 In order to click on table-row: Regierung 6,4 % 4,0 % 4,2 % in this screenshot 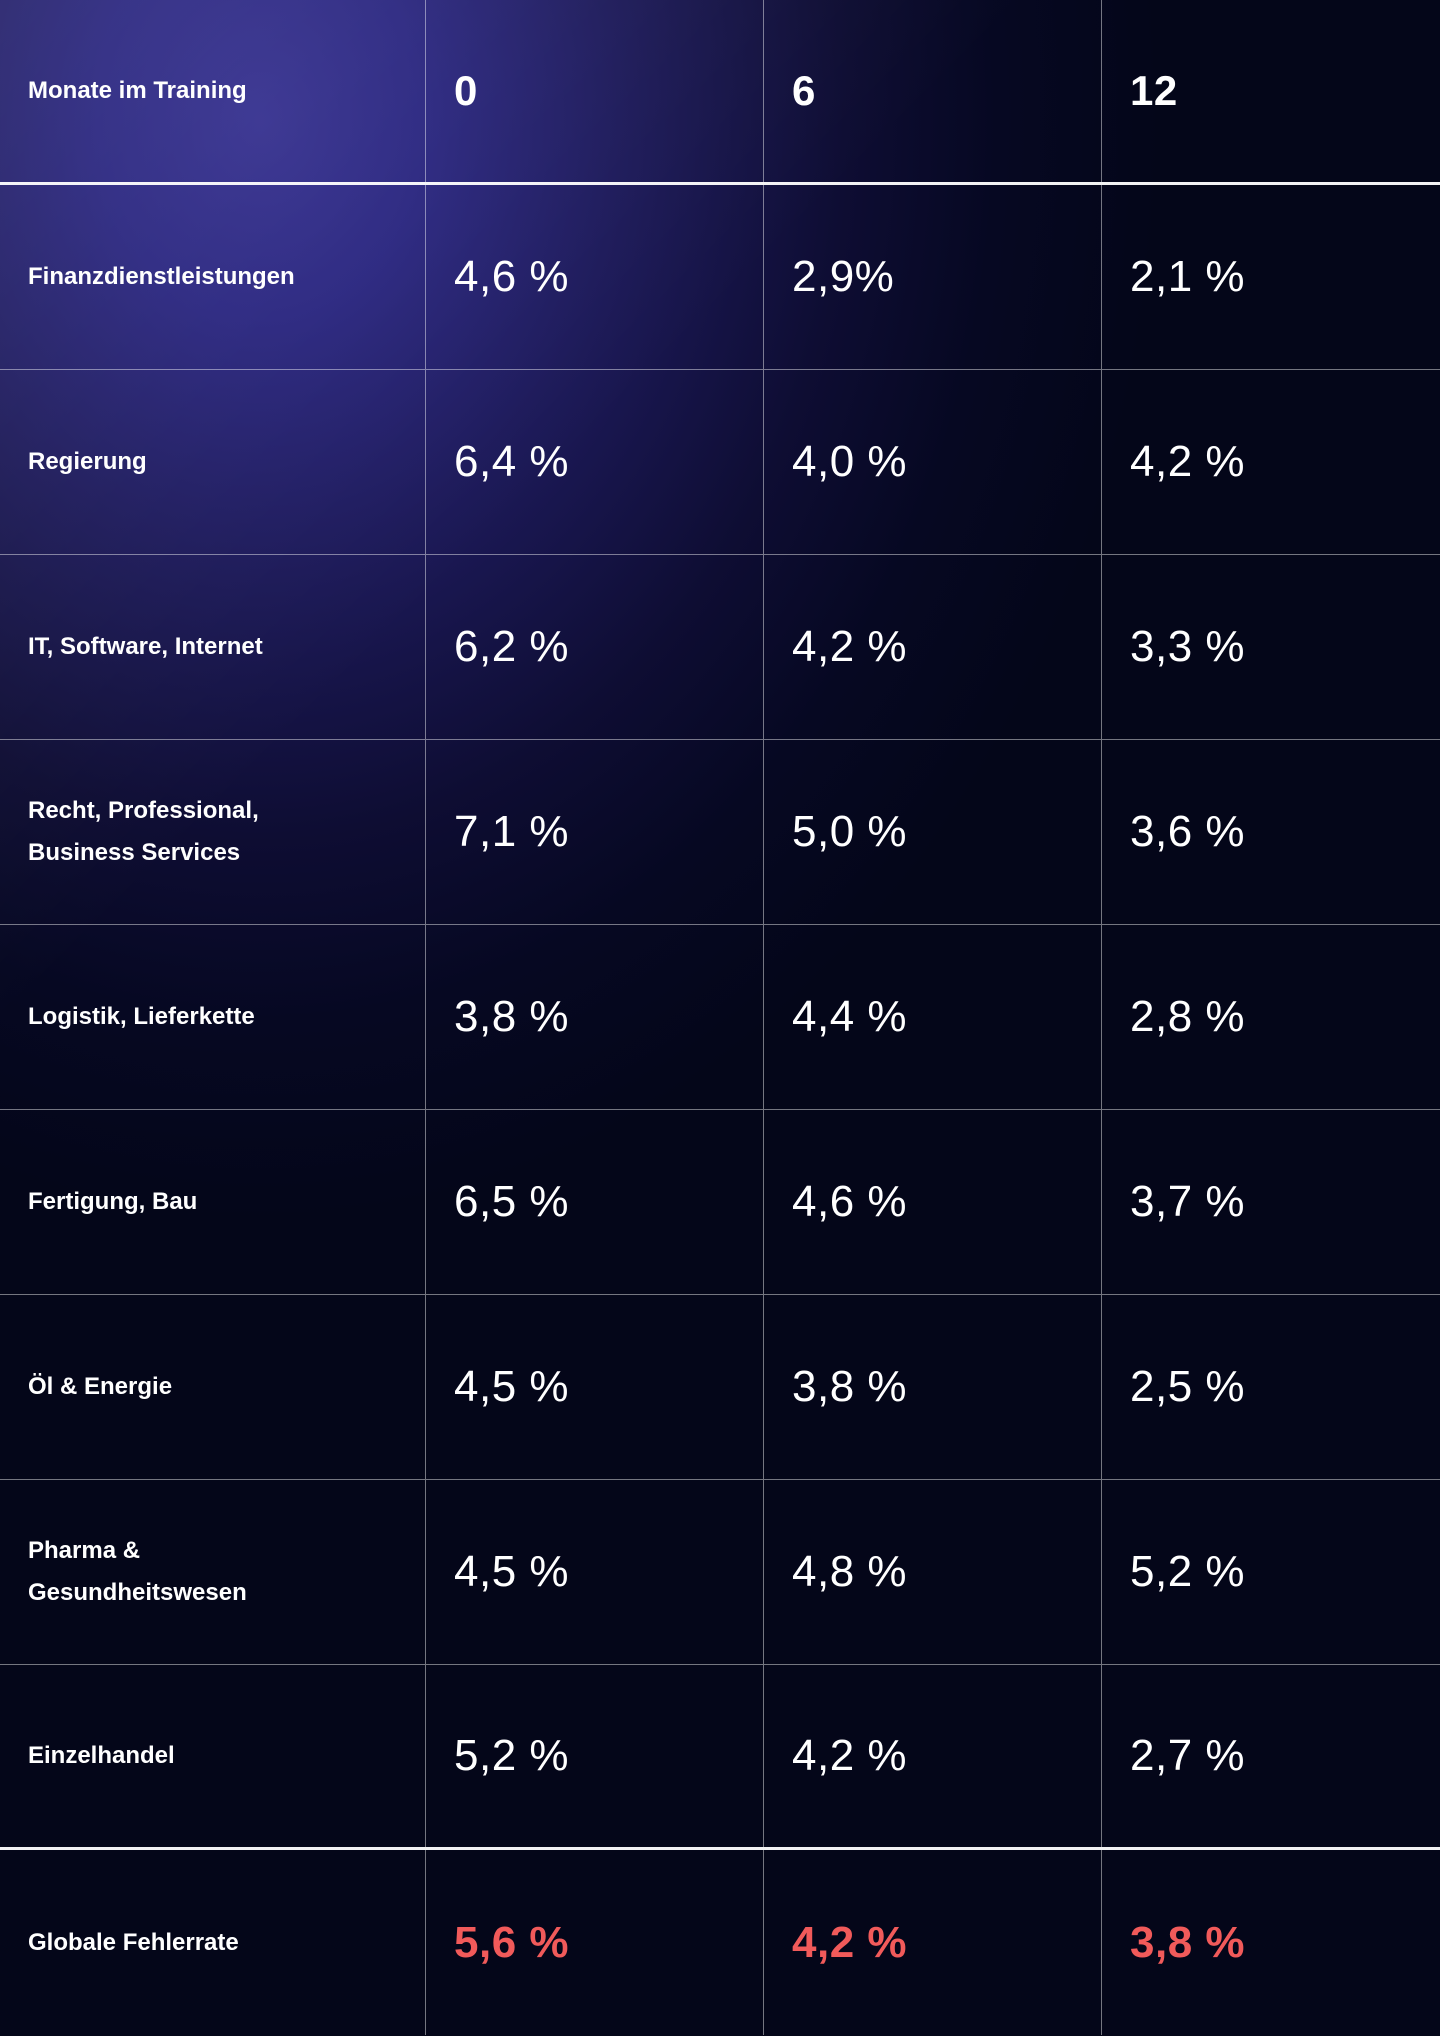, I will do `click(720, 462)`.